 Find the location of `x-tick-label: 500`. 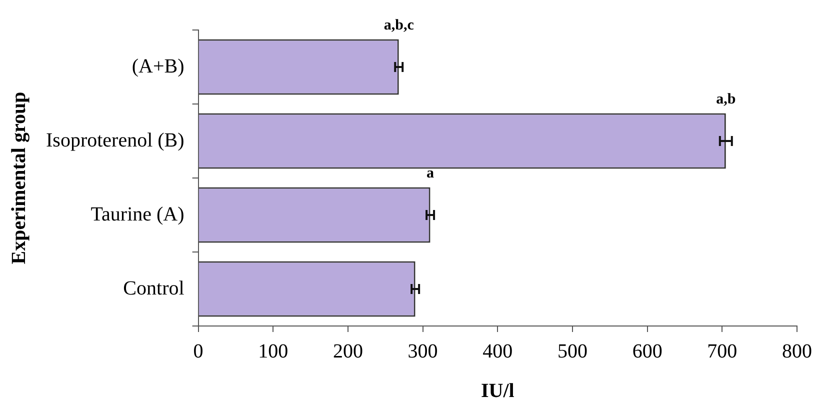

x-tick-label: 500 is located at coordinates (572, 351).